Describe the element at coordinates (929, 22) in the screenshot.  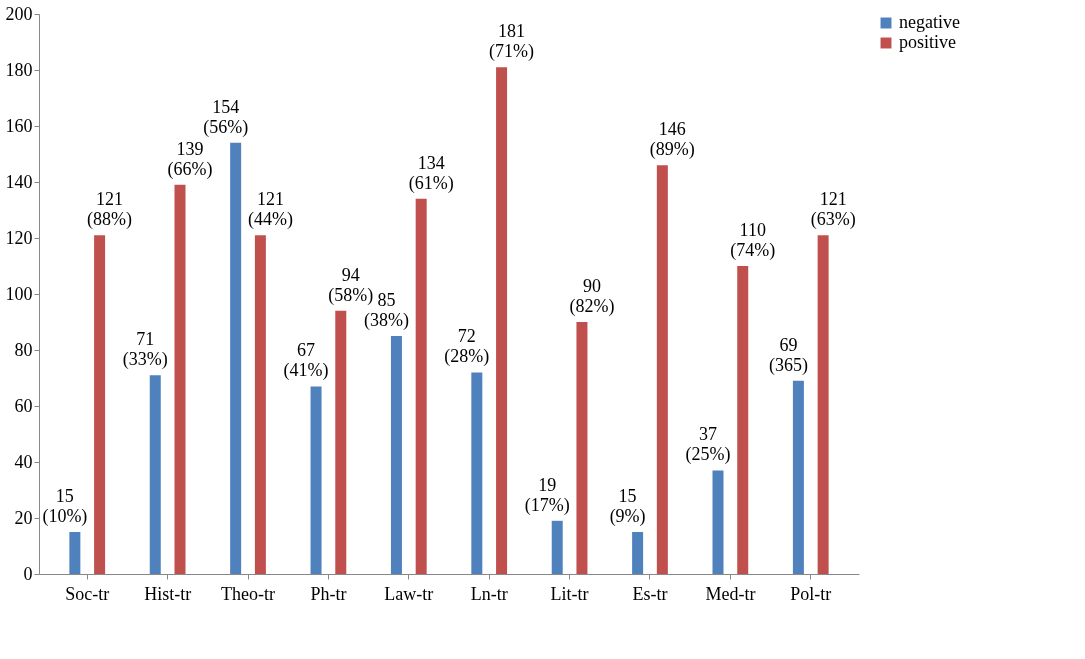
I see `legend-label: negative` at that location.